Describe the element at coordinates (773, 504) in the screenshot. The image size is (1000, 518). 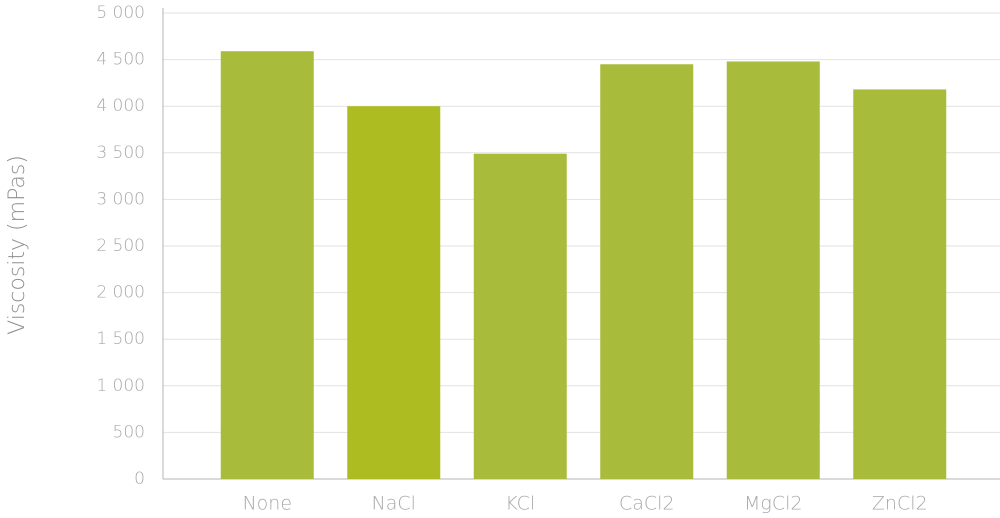
I see `x-tick-label: MgCl2` at that location.